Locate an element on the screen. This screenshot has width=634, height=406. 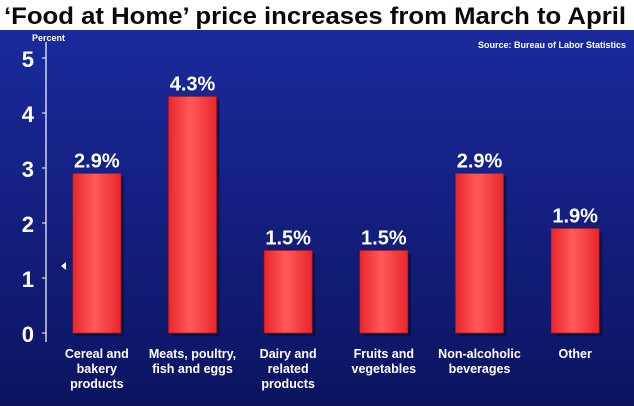
x-tick-label: beverages is located at coordinates (480, 369).